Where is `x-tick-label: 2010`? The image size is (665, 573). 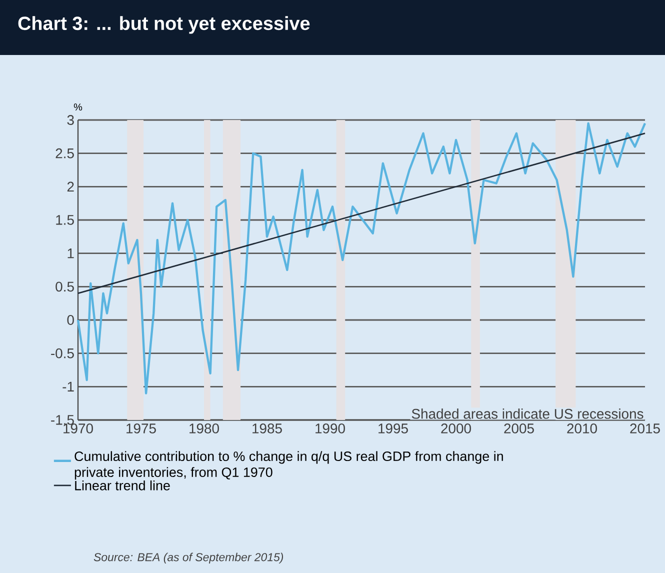
x-tick-label: 2010 is located at coordinates (582, 429).